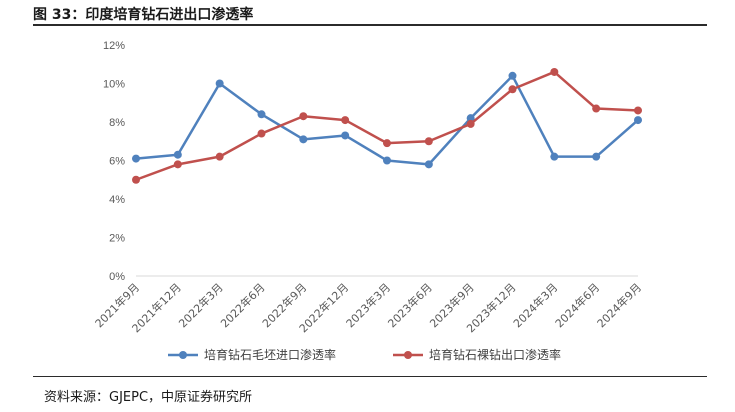  I want to click on y-tick-label: 6%, so click(117, 162).